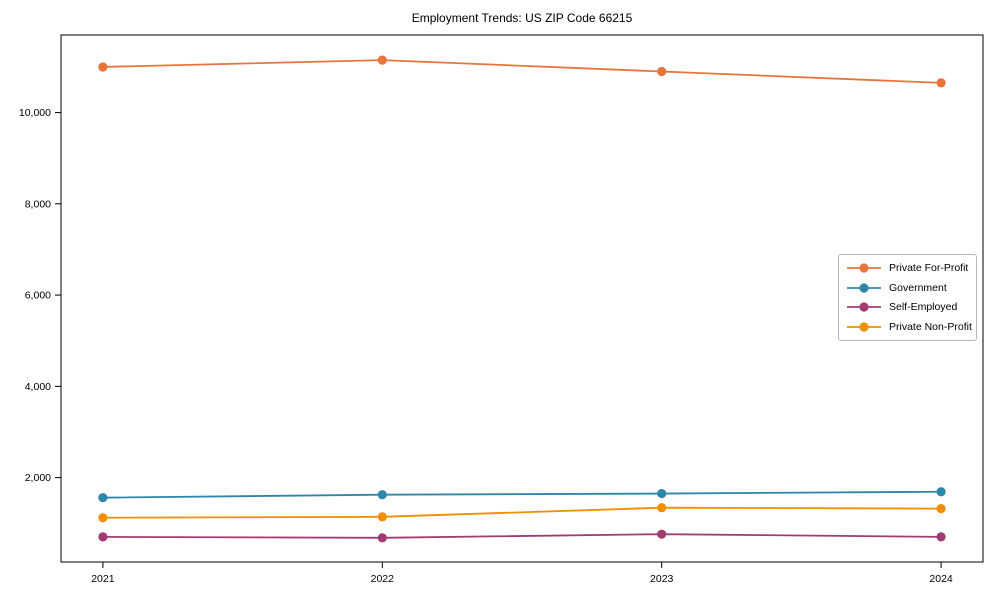 The height and width of the screenshot is (600, 1000). I want to click on legend-item-private-non-profit: Private Non-Profit, so click(907, 327).